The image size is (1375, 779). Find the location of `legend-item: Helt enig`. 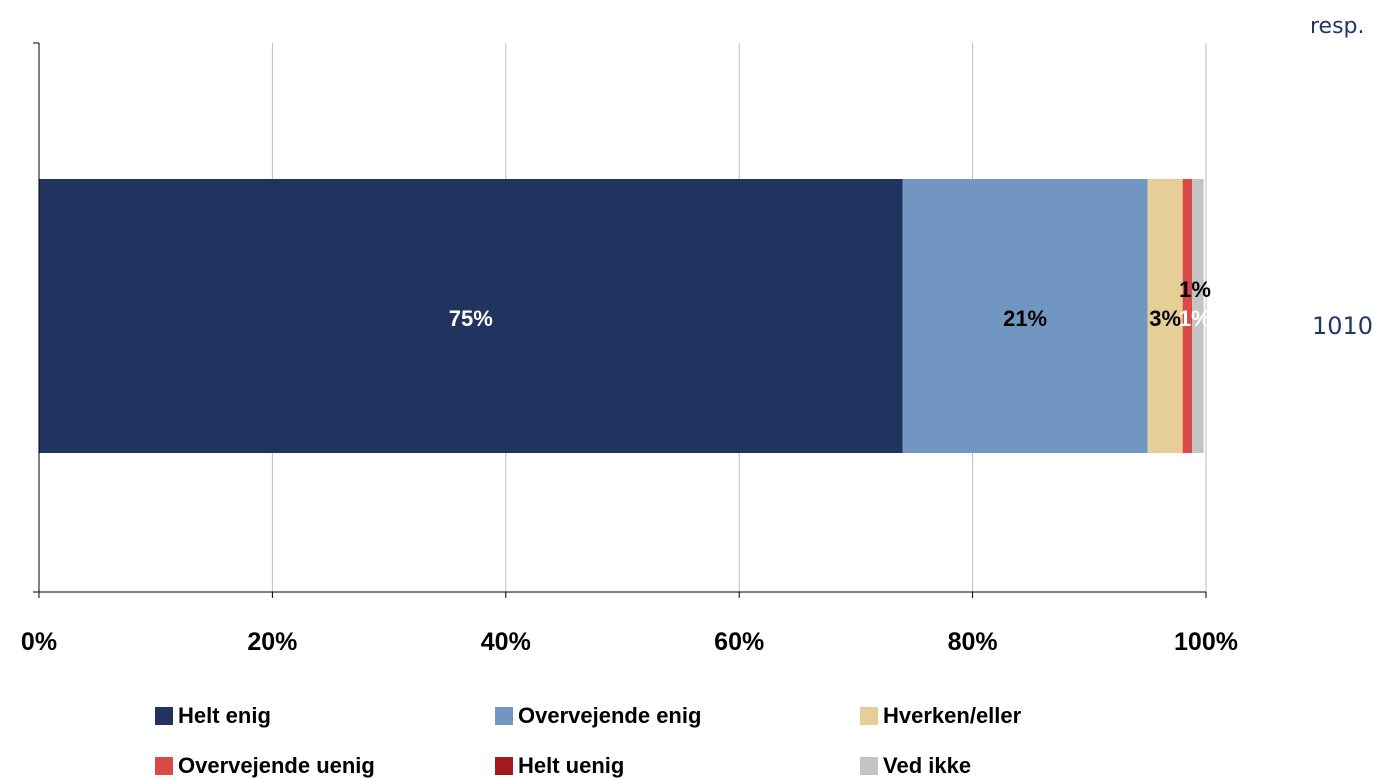

legend-item: Helt enig is located at coordinates (213, 716).